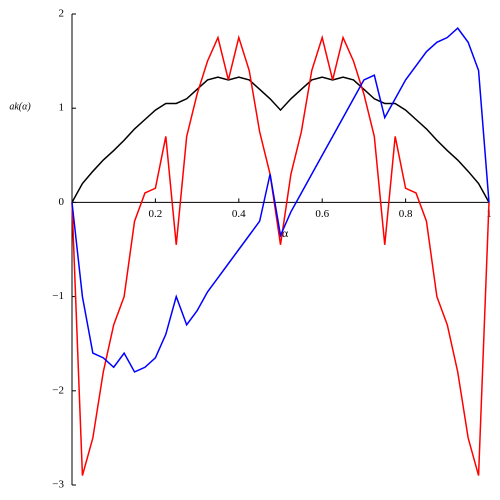 The width and height of the screenshot is (500, 500). Describe the element at coordinates (62, 108) in the screenshot. I see `y-tick-label: 1` at that location.